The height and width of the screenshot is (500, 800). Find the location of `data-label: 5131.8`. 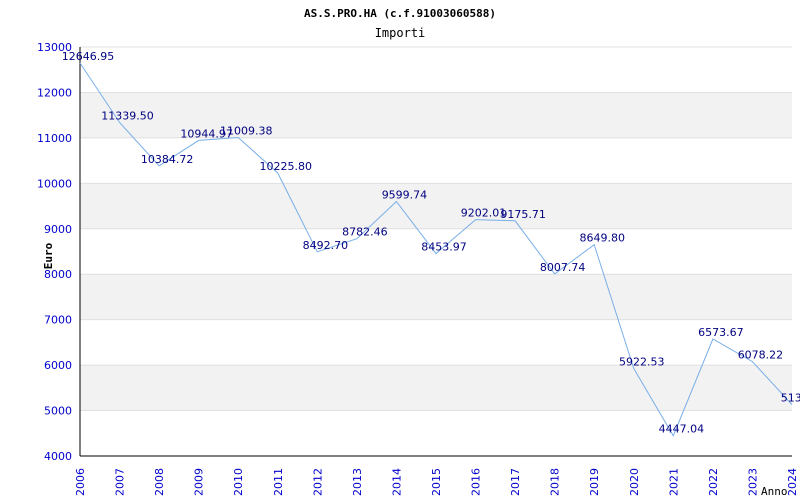

data-label: 5131.8 is located at coordinates (790, 398).